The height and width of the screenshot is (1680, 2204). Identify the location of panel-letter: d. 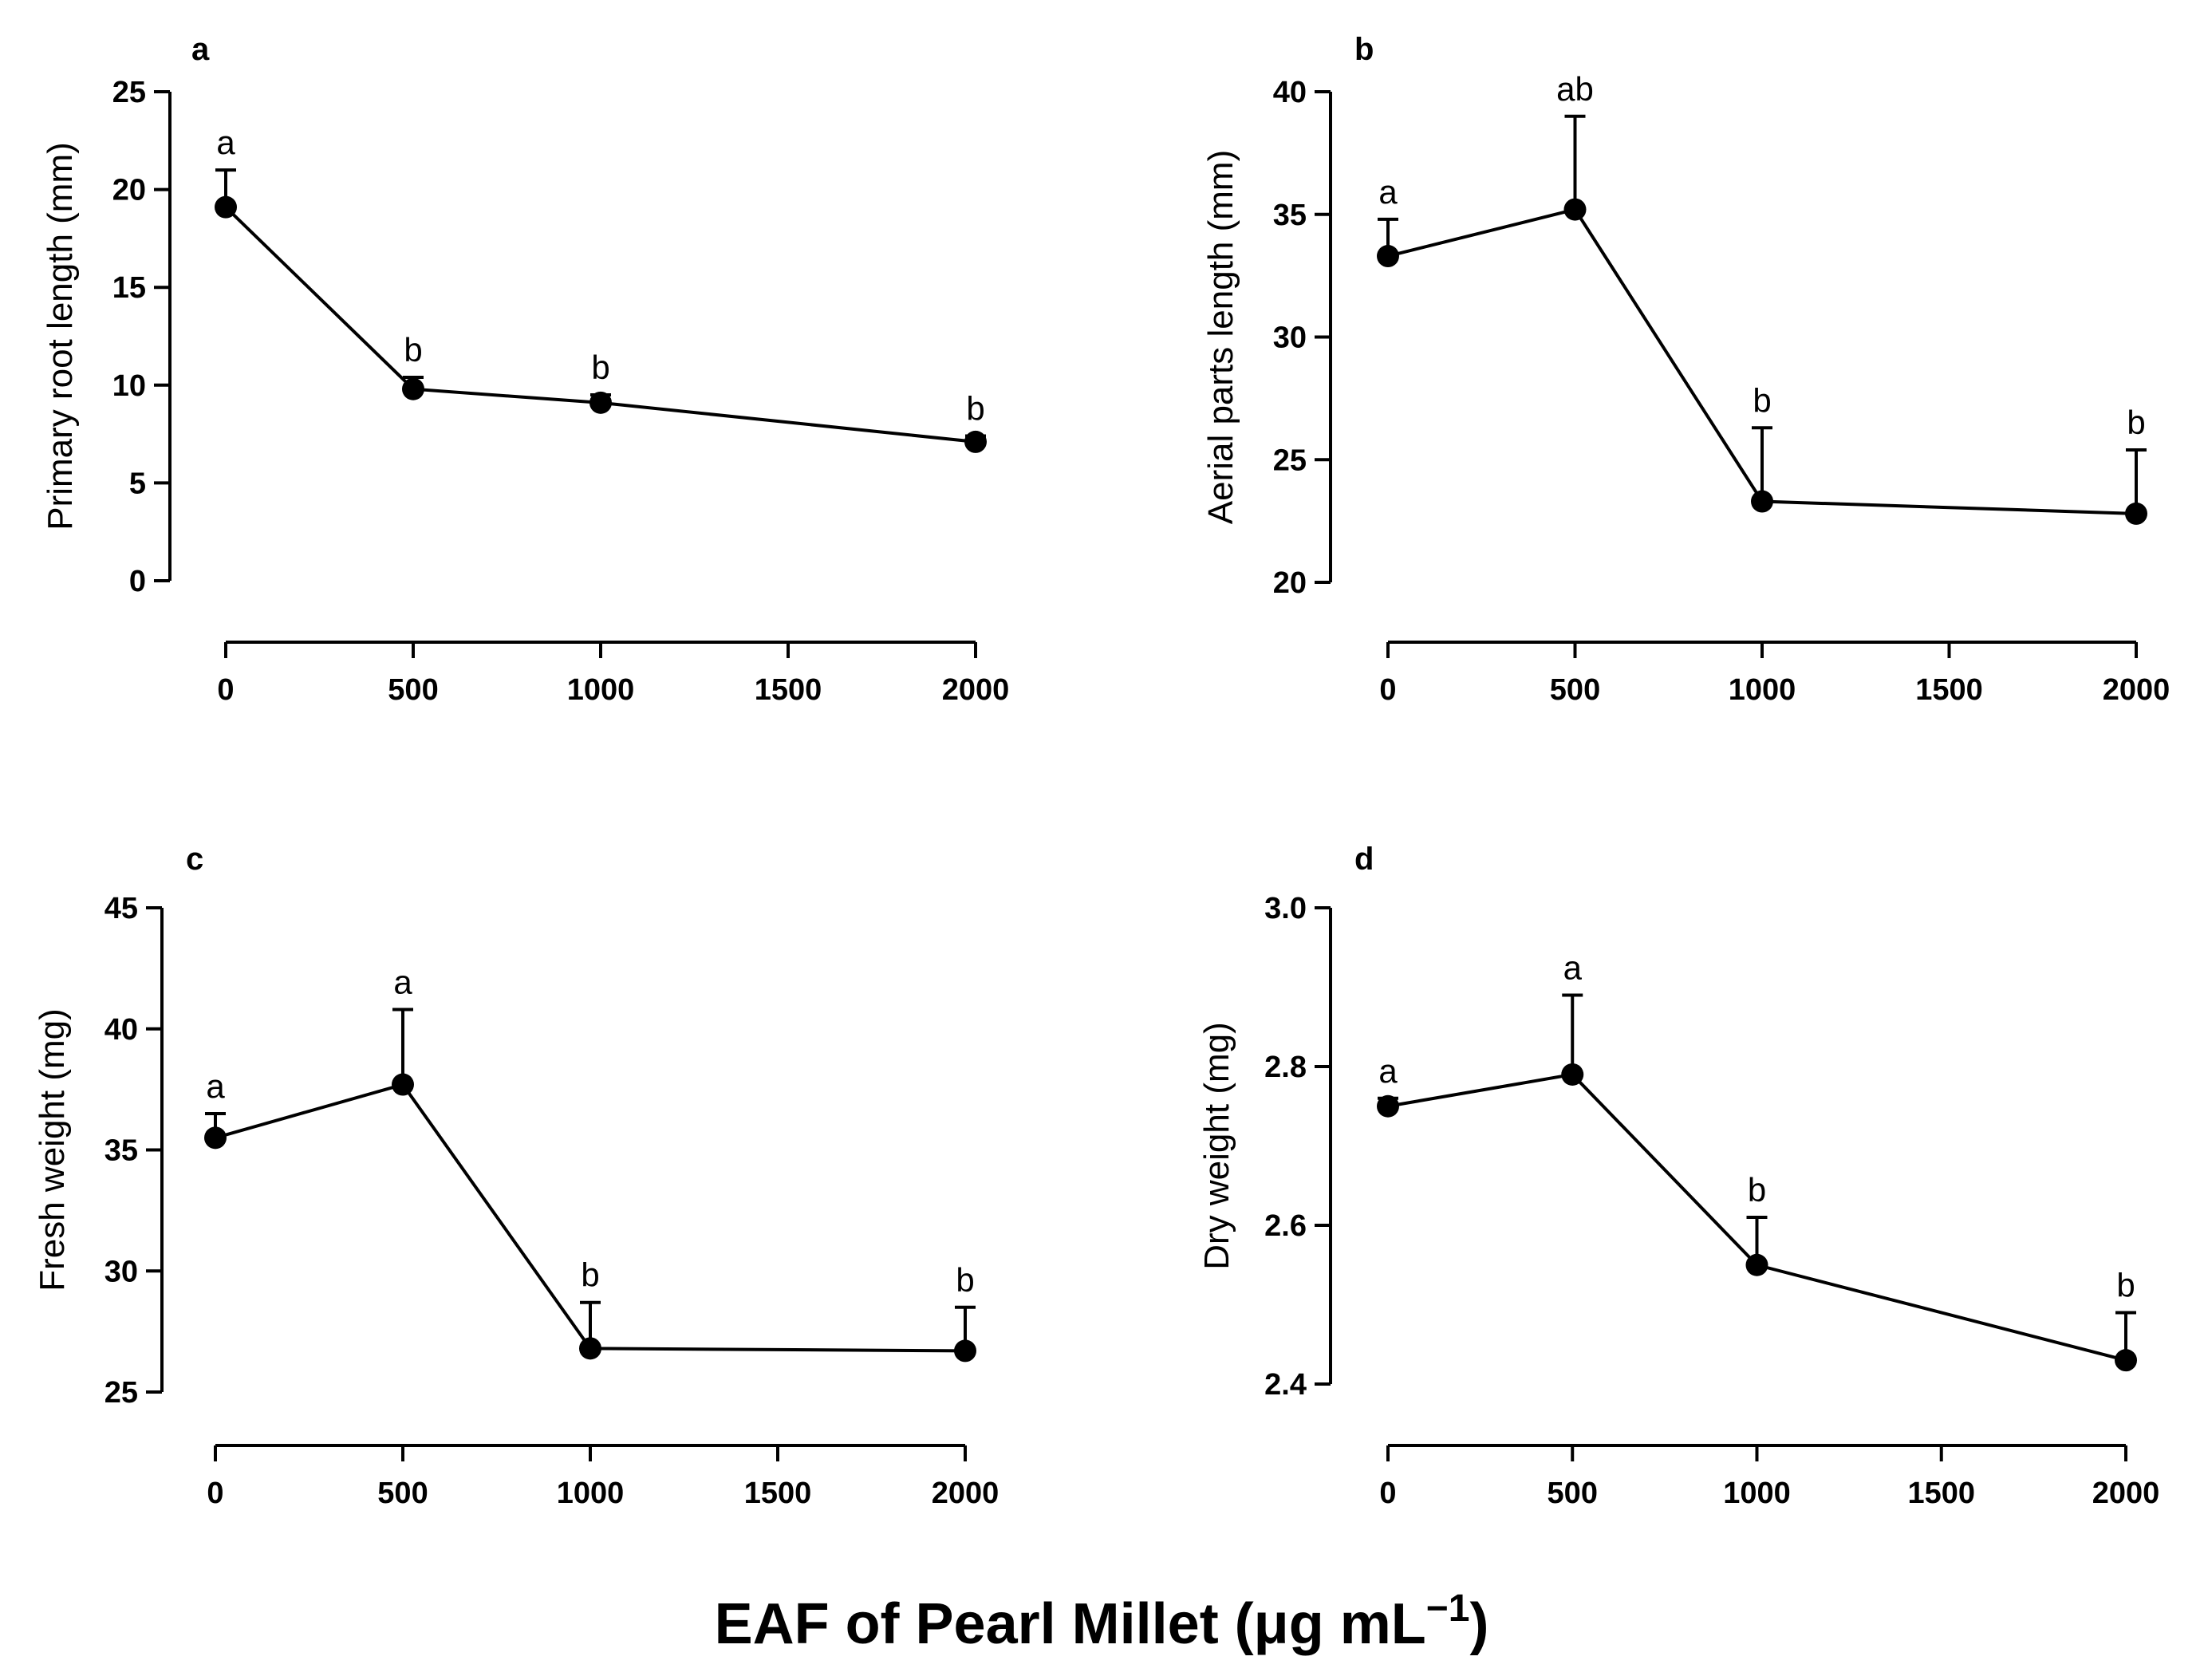
(1364, 859).